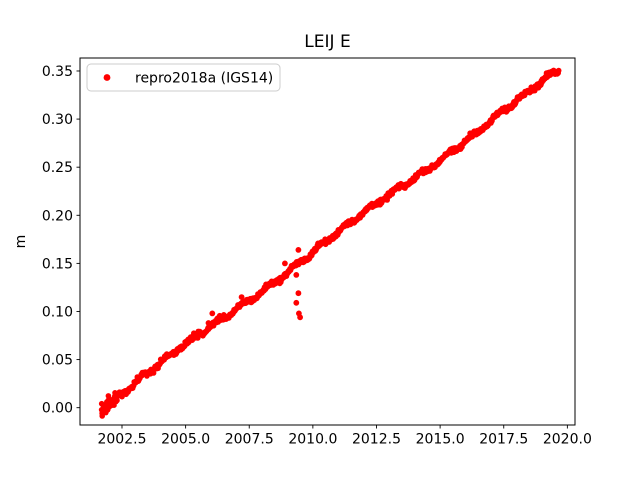 This screenshot has width=640, height=480. I want to click on y-tick-label: 0.10, so click(57, 312).